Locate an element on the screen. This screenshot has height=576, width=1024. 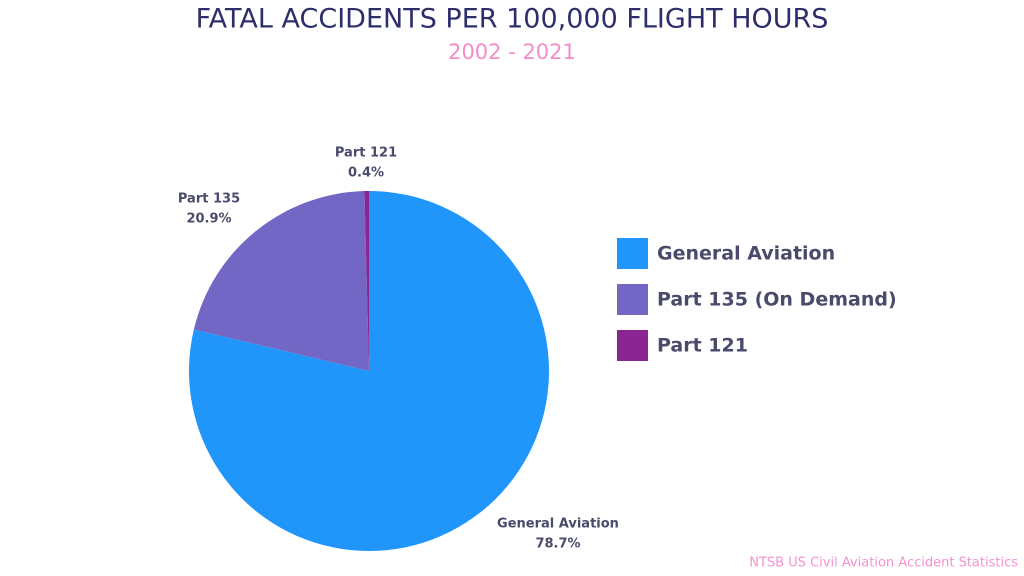
legend-label: Part 135 (On Demand) is located at coordinates (777, 300).